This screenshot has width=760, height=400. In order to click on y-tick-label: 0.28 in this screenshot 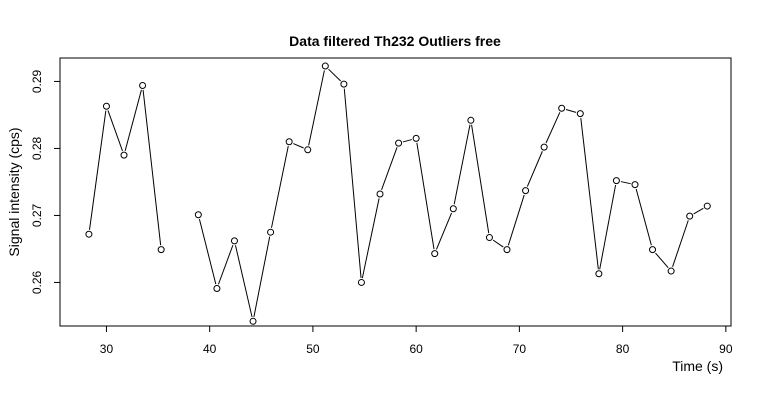, I will do `click(37, 148)`.